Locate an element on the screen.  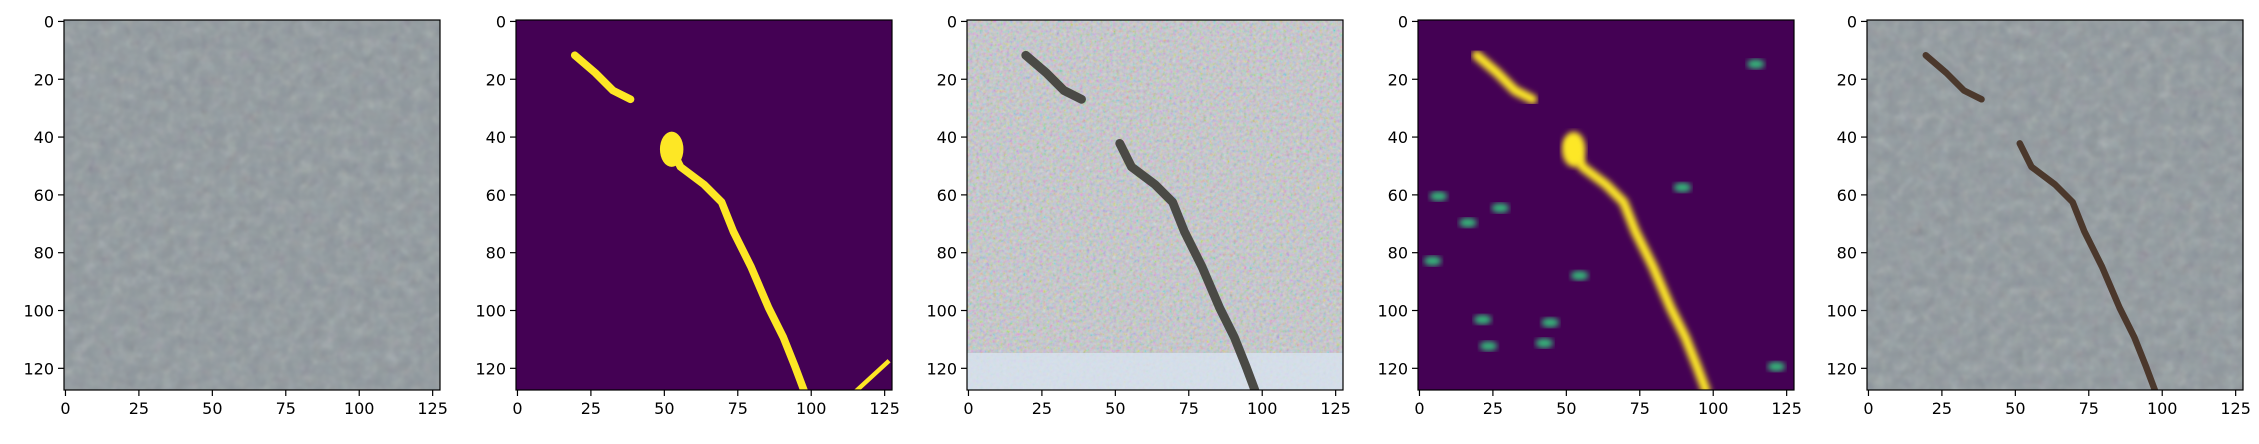
crack-blob is located at coordinates (671, 149).